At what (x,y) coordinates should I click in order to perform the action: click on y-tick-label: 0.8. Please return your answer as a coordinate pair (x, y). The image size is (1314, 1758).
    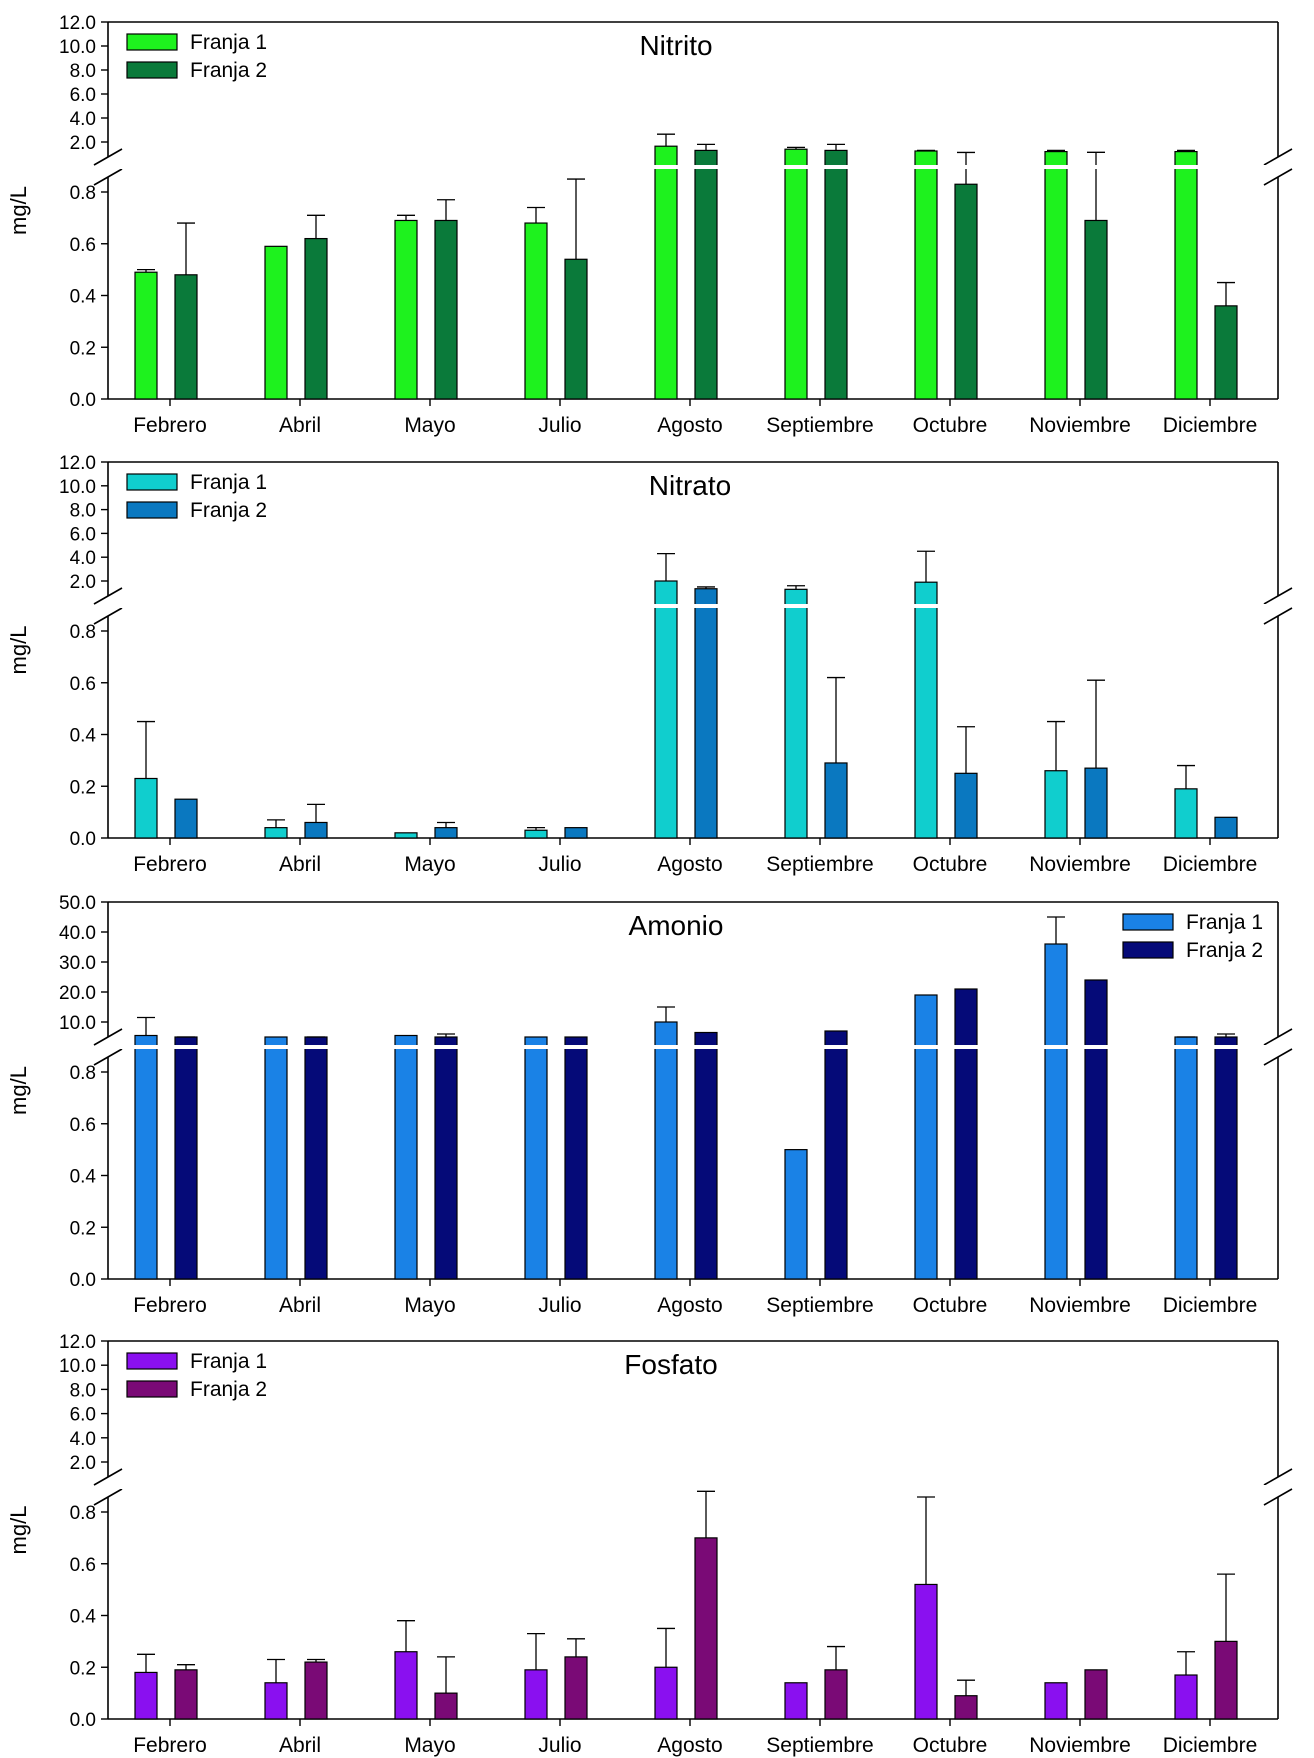
    Looking at the image, I should click on (83, 1513).